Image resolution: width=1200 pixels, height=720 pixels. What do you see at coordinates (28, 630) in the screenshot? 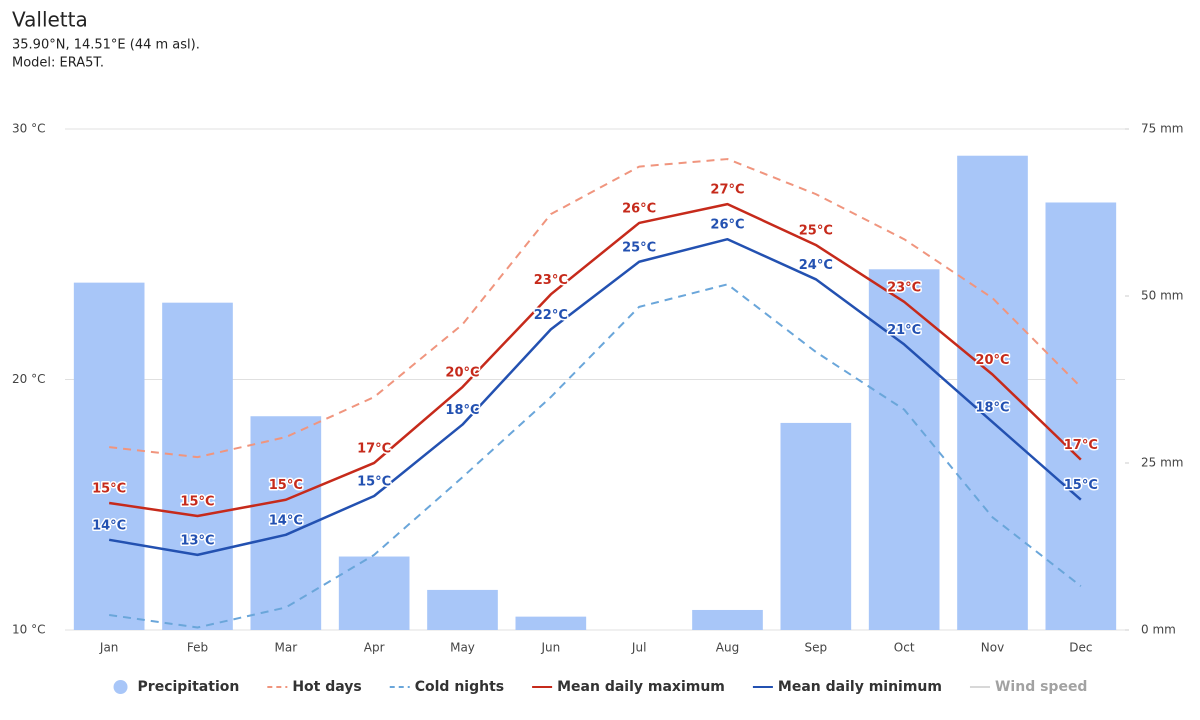
I see `y-tick-label: 10 °C` at bounding box center [28, 630].